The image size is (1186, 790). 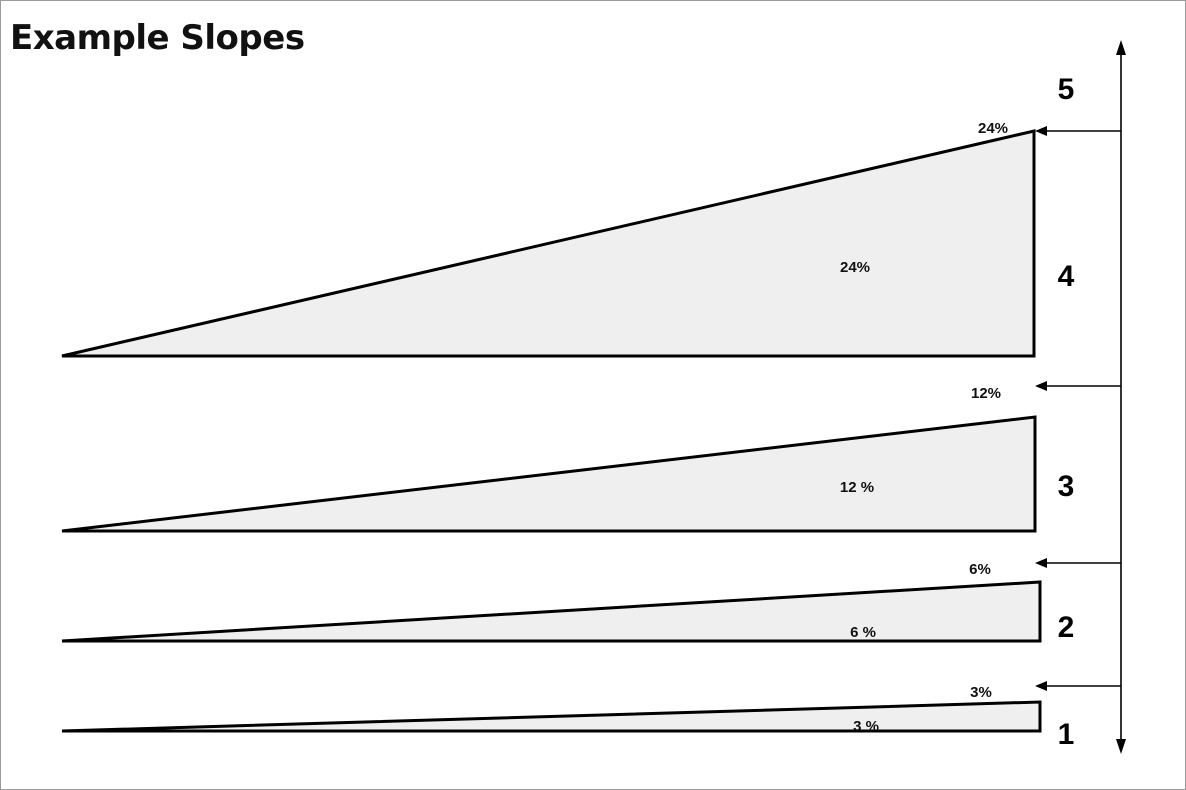 What do you see at coordinates (1066, 89) in the screenshot?
I see `level-label-5: 5` at bounding box center [1066, 89].